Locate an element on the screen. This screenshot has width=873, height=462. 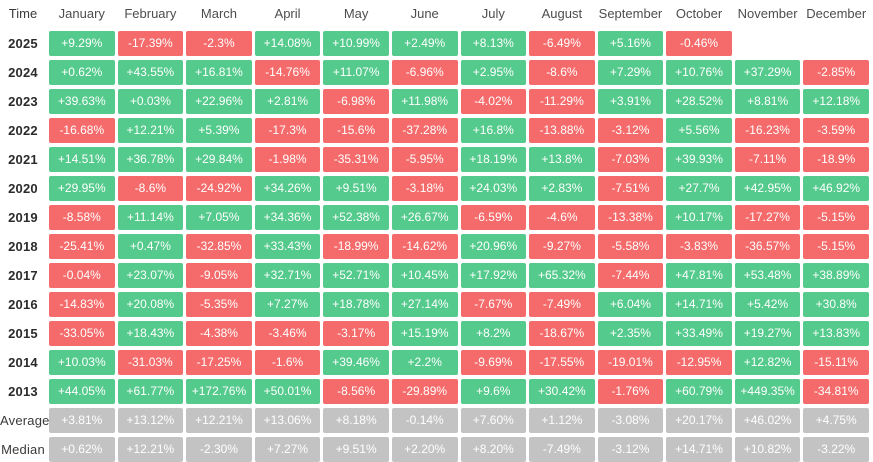
return-cell: +19.27% is located at coordinates (767, 333).